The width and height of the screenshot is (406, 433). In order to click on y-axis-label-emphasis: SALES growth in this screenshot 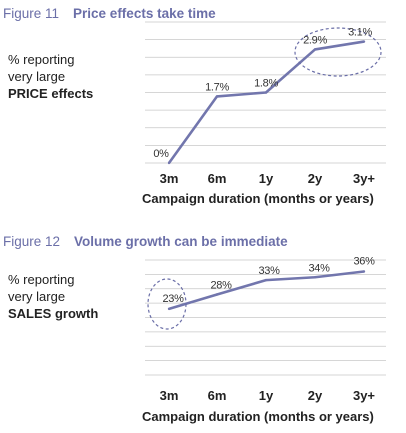, I will do `click(53, 313)`.